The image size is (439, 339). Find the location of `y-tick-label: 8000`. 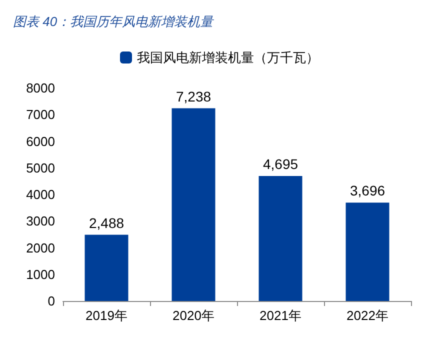

y-tick-label: 8000 is located at coordinates (40, 88).